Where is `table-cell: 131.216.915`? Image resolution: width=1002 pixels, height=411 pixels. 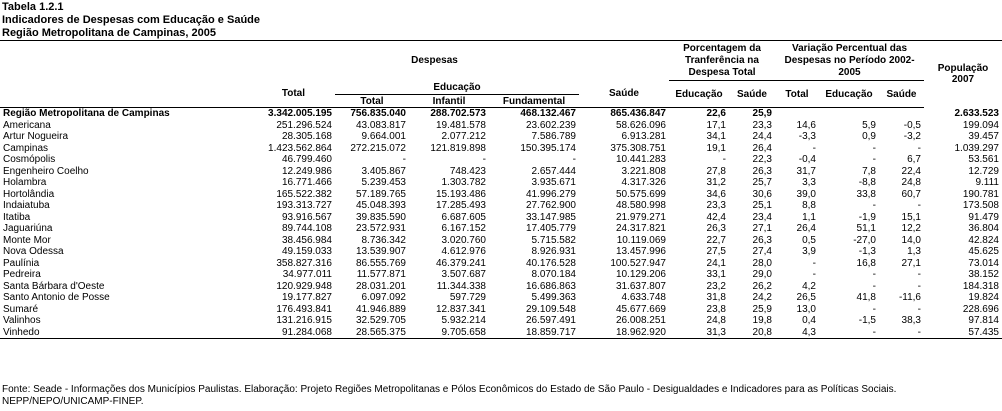
table-cell: 131.216.915 is located at coordinates (304, 321).